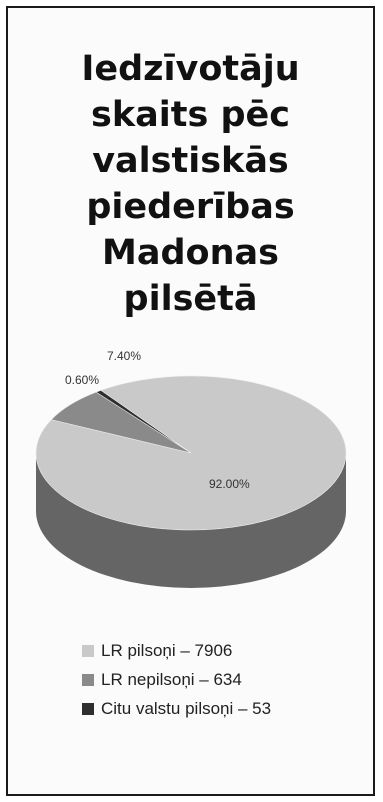 This screenshot has height=802, width=383. Describe the element at coordinates (186, 708) in the screenshot. I see `legend-label: Citu valstu pilsoņi – 53` at that location.